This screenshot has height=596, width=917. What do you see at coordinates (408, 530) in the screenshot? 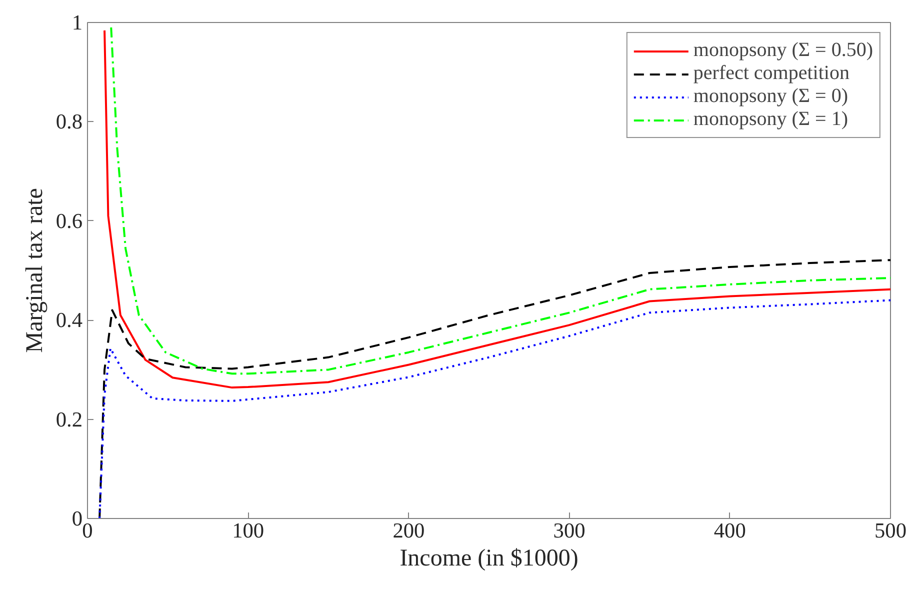
I see `x-tick-label: 200` at bounding box center [408, 530].